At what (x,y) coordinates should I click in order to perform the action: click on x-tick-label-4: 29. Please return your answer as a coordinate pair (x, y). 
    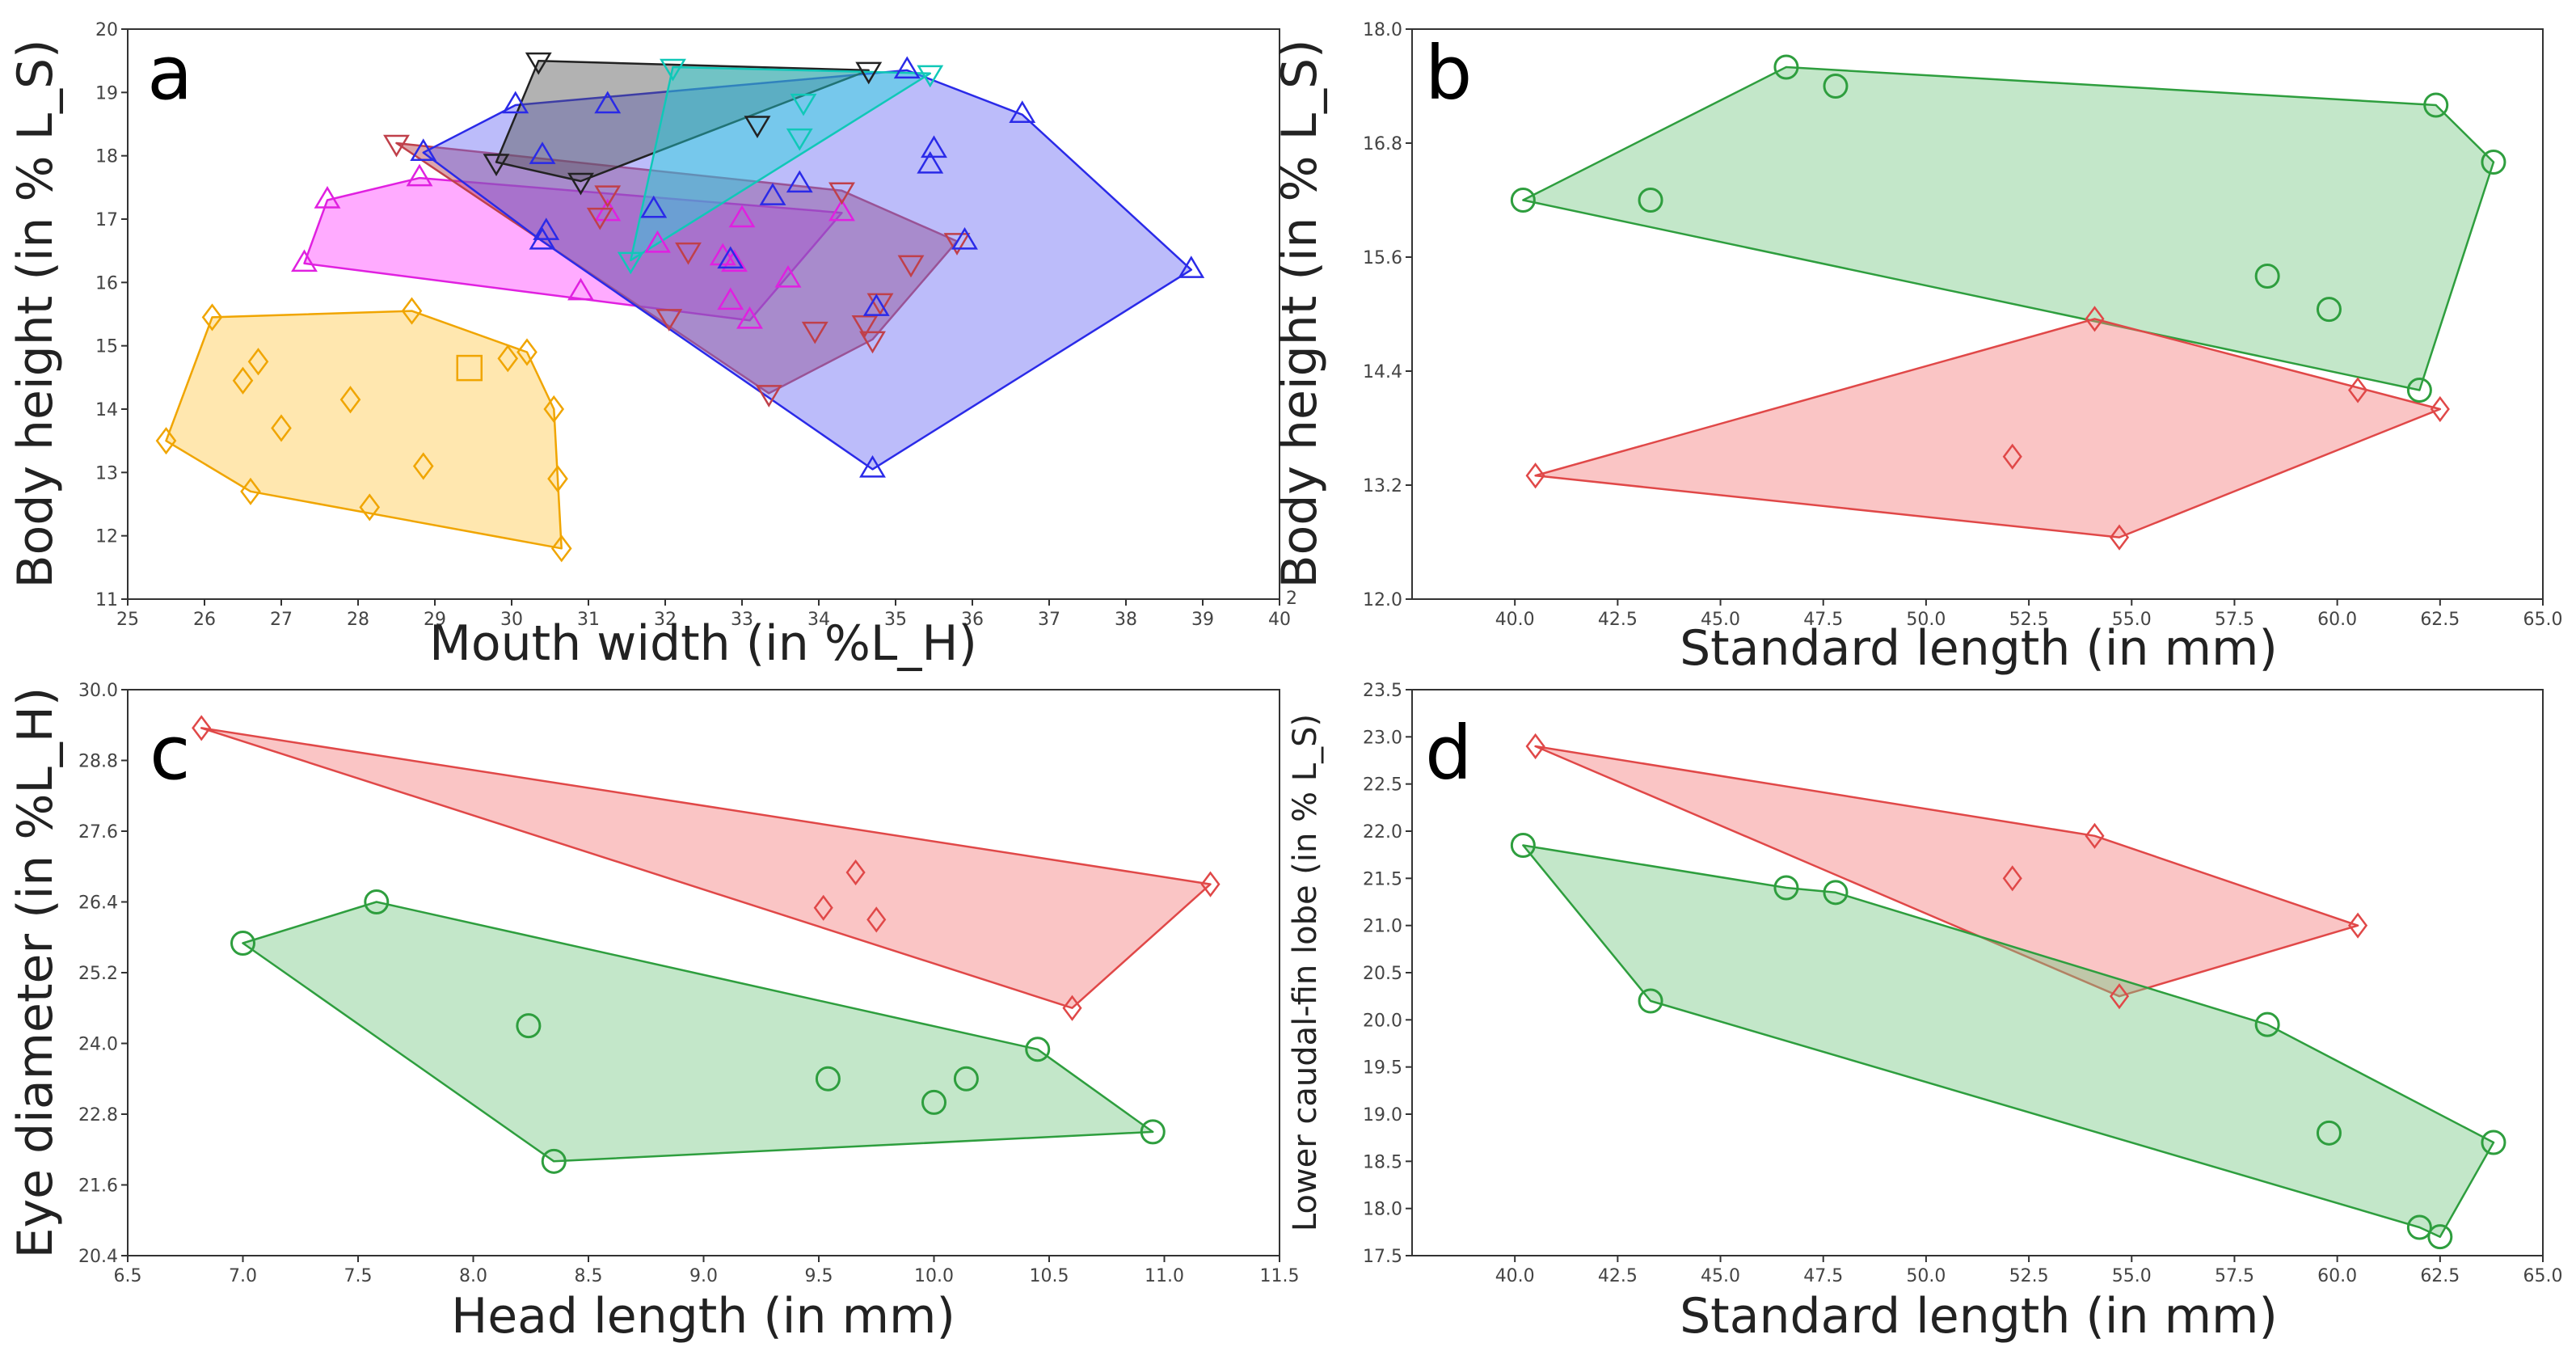
    Looking at the image, I should click on (435, 620).